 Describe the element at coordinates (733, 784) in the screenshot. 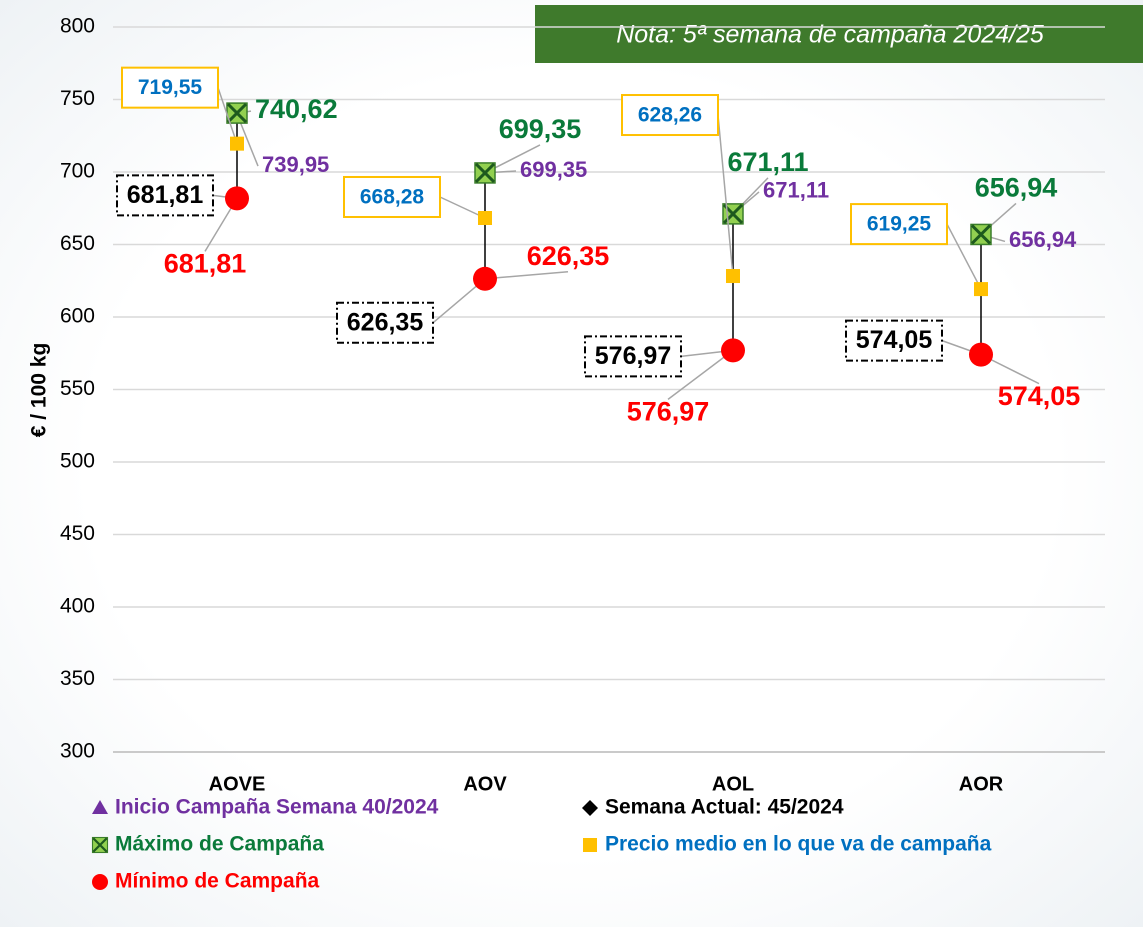

I see `x-tick-label: AOL` at that location.